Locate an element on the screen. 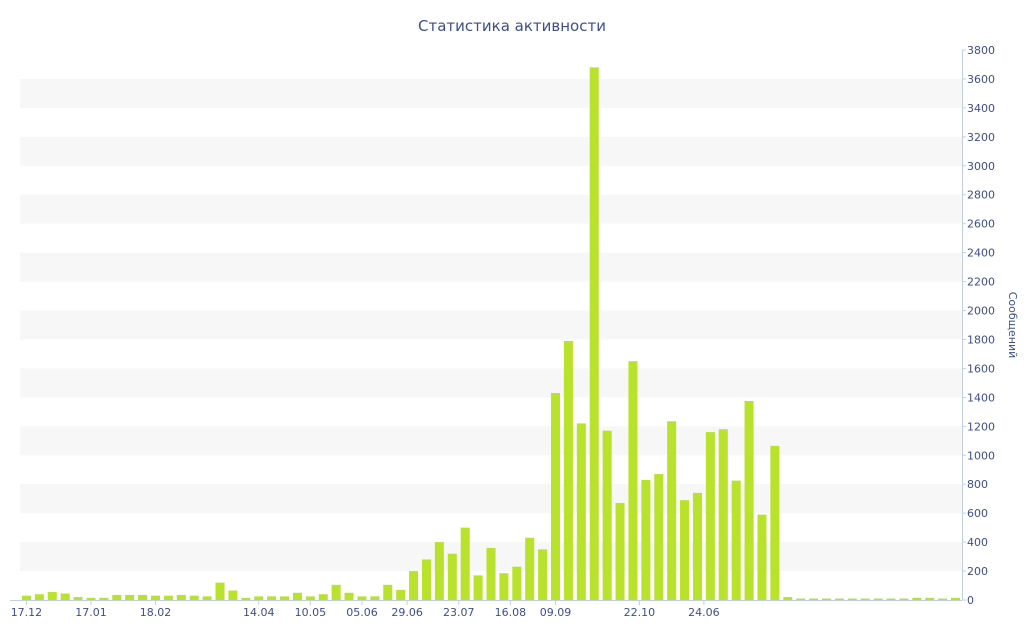 The width and height of the screenshot is (1024, 644). x-tick-label: 17.01 is located at coordinates (91, 612).